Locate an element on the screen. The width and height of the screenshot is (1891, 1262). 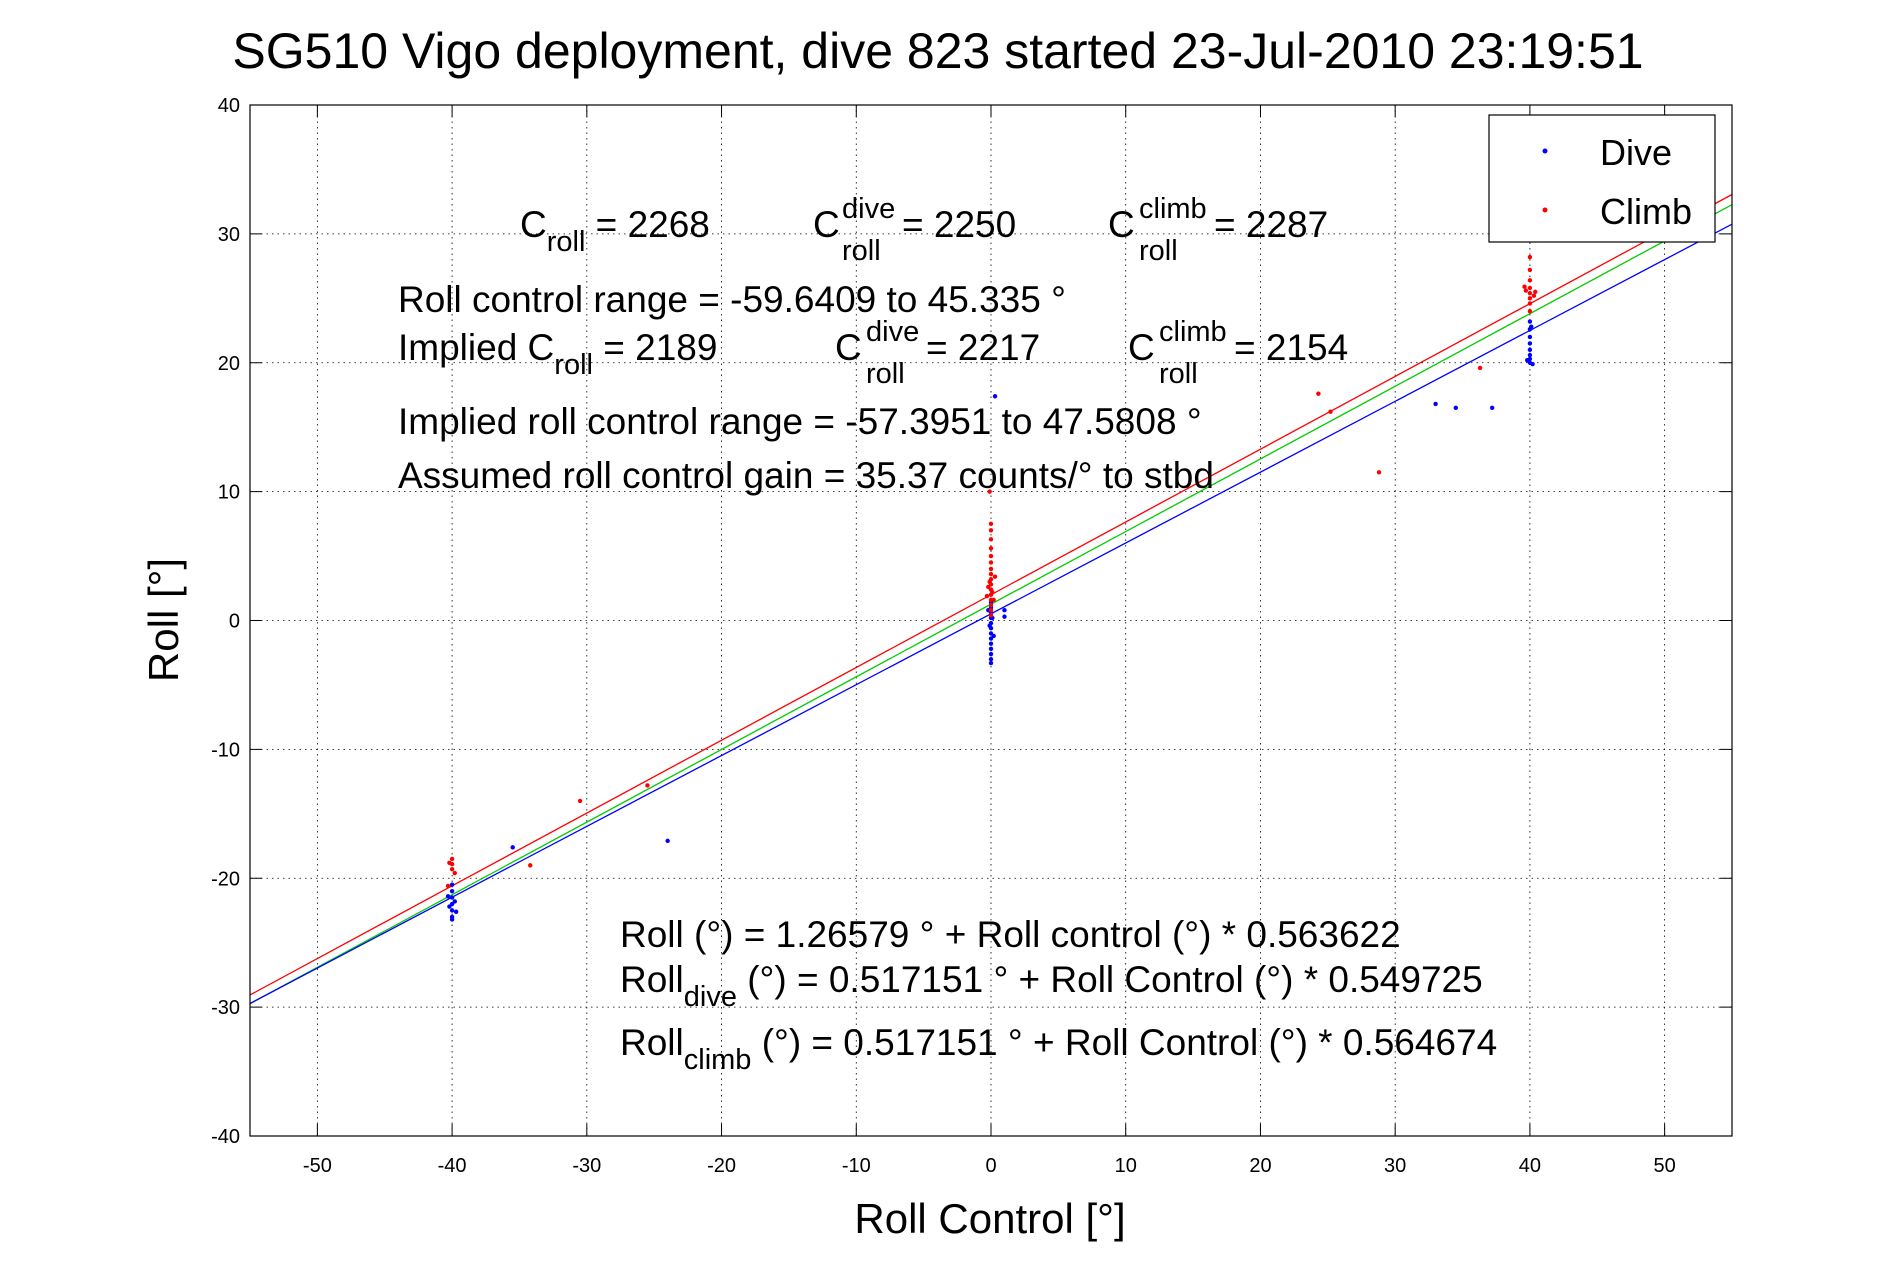
c-roll-annotation: Croll = 2268 is located at coordinates (615, 231).